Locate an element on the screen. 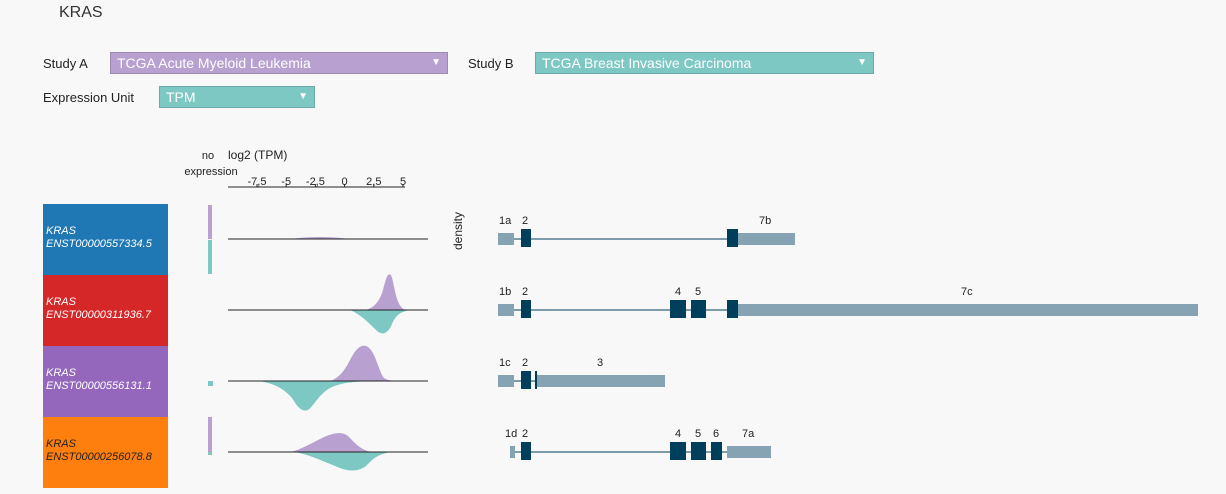  transcript-label-3: KRAS ENST00000556131.1 is located at coordinates (105, 381).